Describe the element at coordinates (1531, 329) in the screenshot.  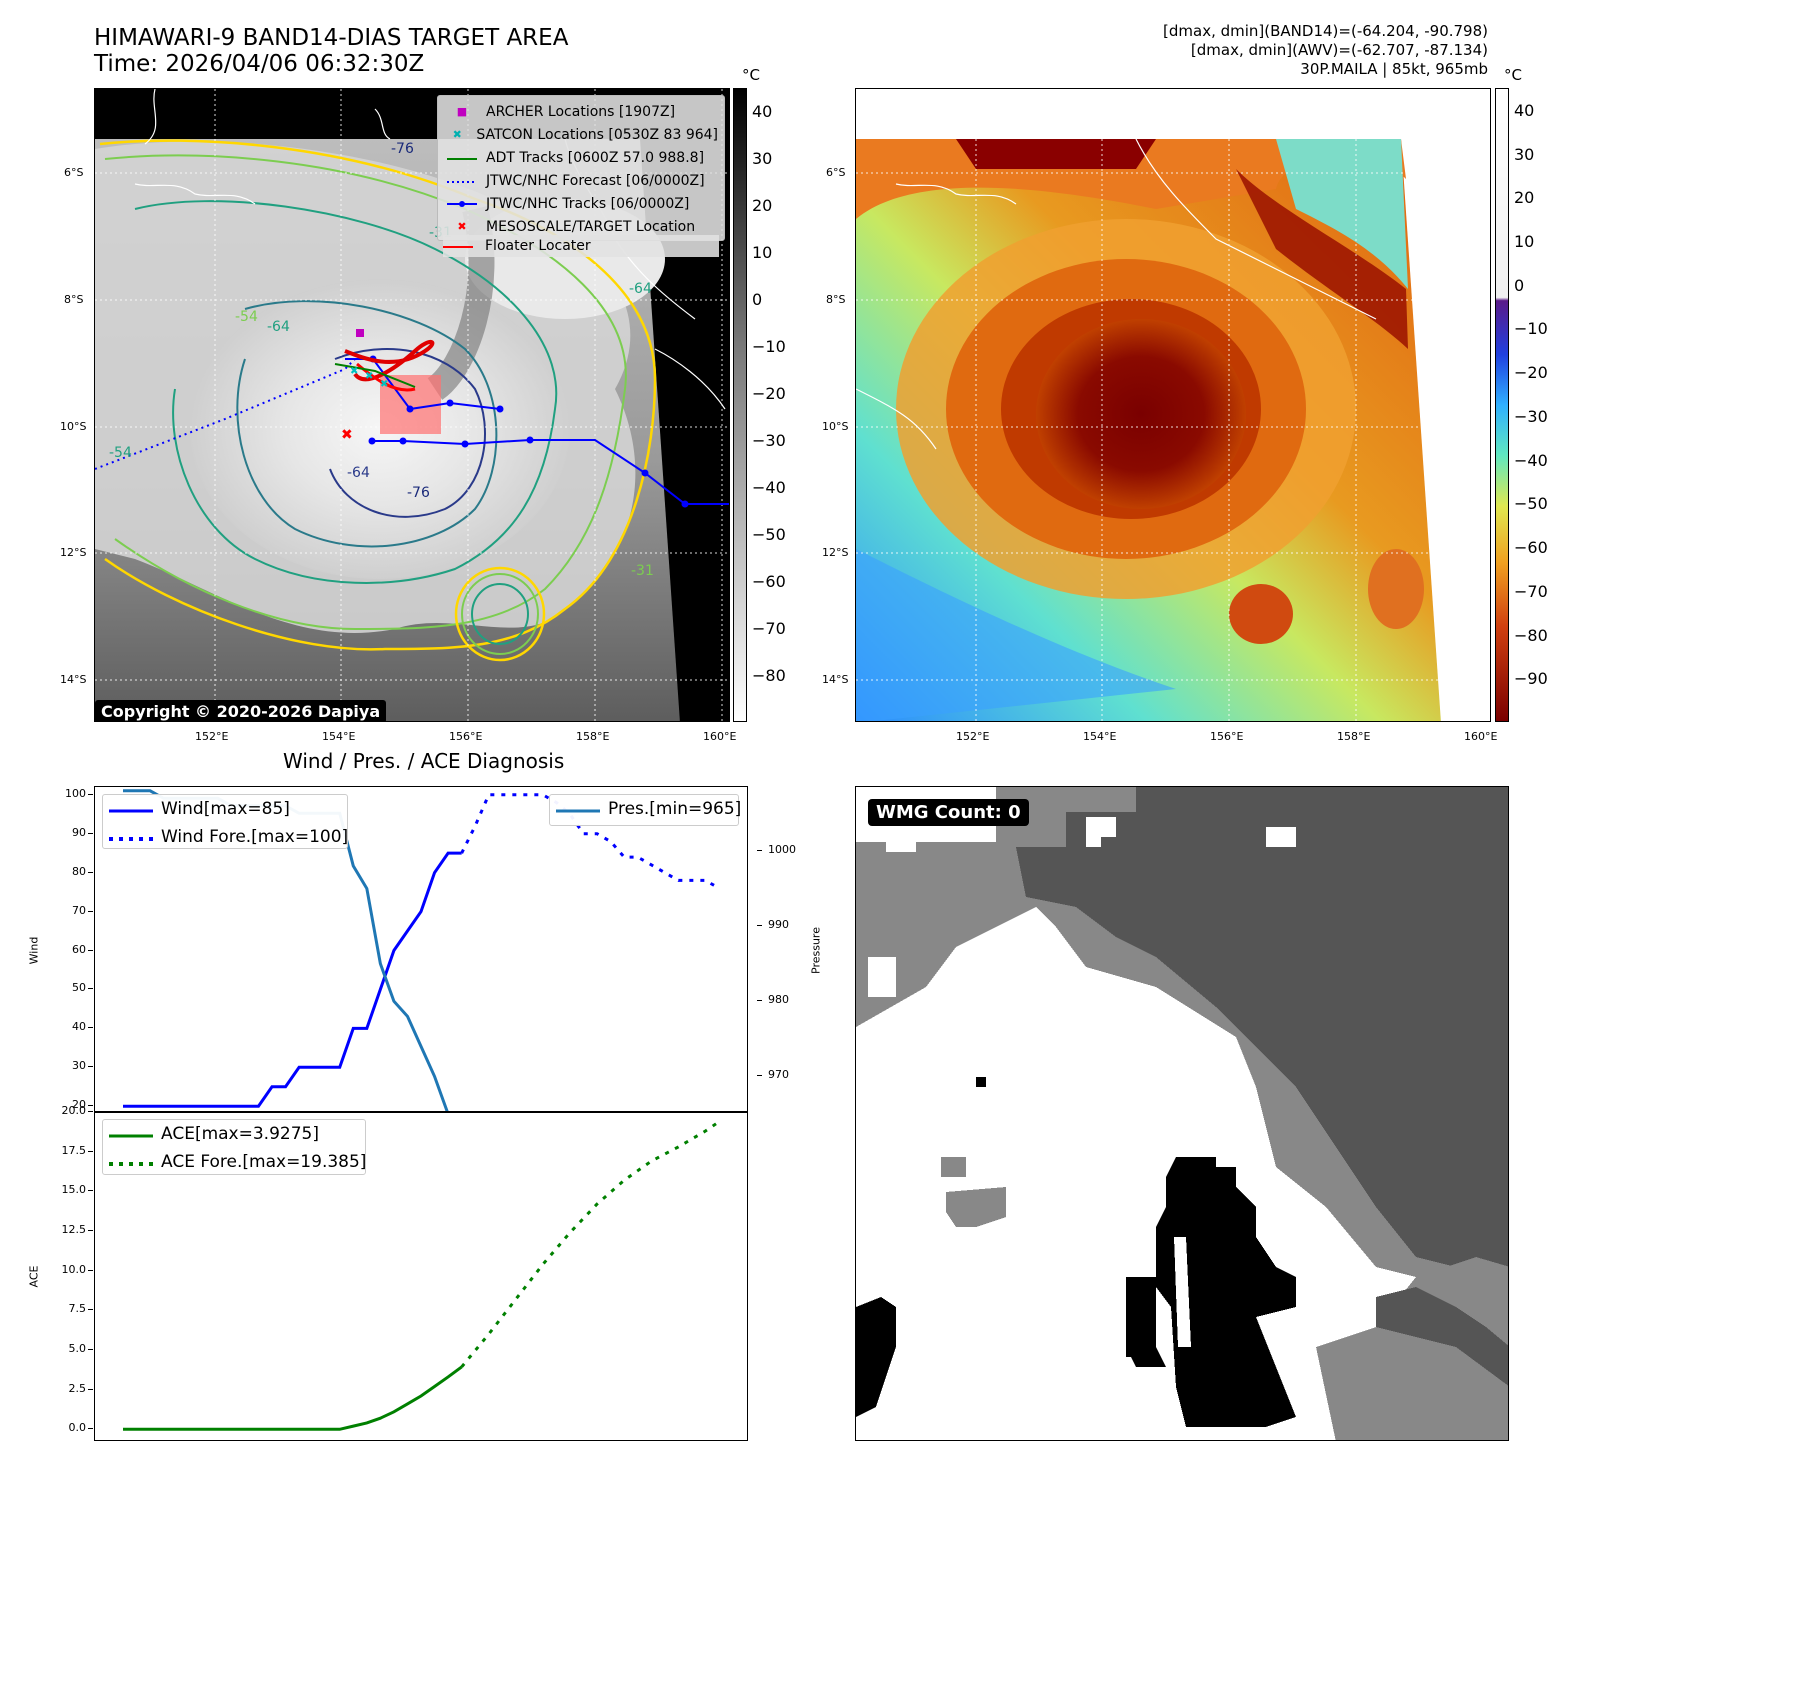
I see `colorbar-tick-label: −10` at that location.